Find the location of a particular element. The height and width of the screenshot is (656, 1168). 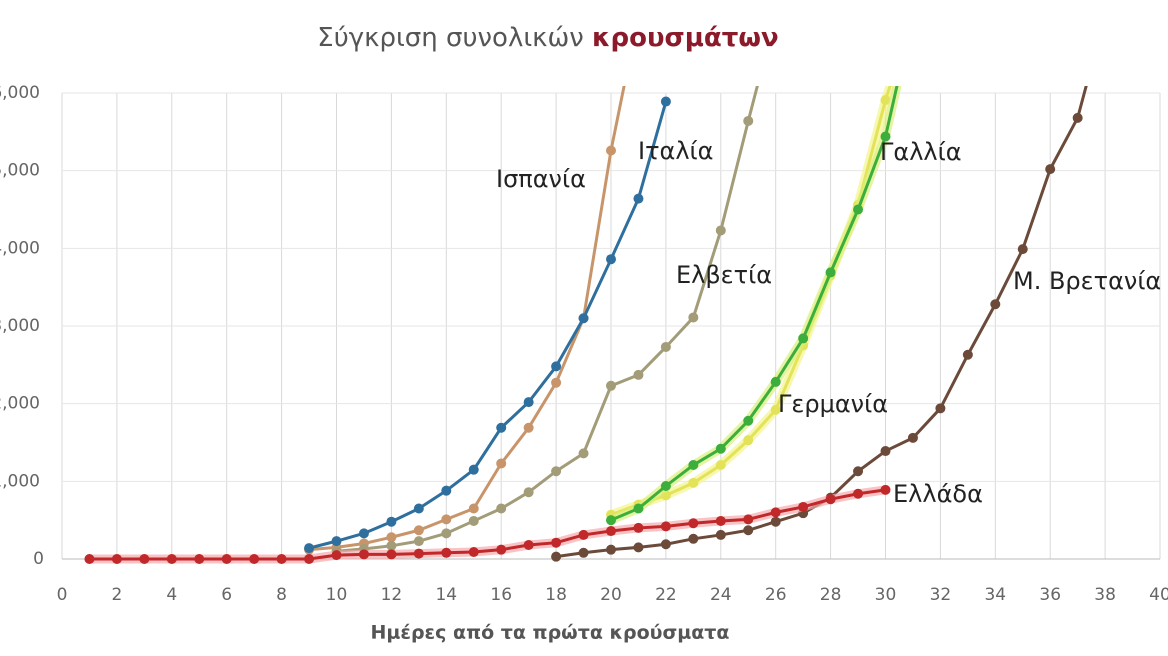

x-tick-label: 14 is located at coordinates (446, 595).